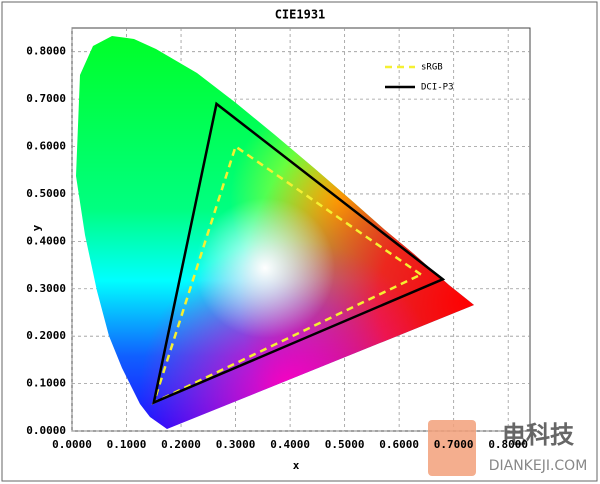  What do you see at coordinates (46, 383) in the screenshot?
I see `y-tick-label: 0.1000` at bounding box center [46, 383].